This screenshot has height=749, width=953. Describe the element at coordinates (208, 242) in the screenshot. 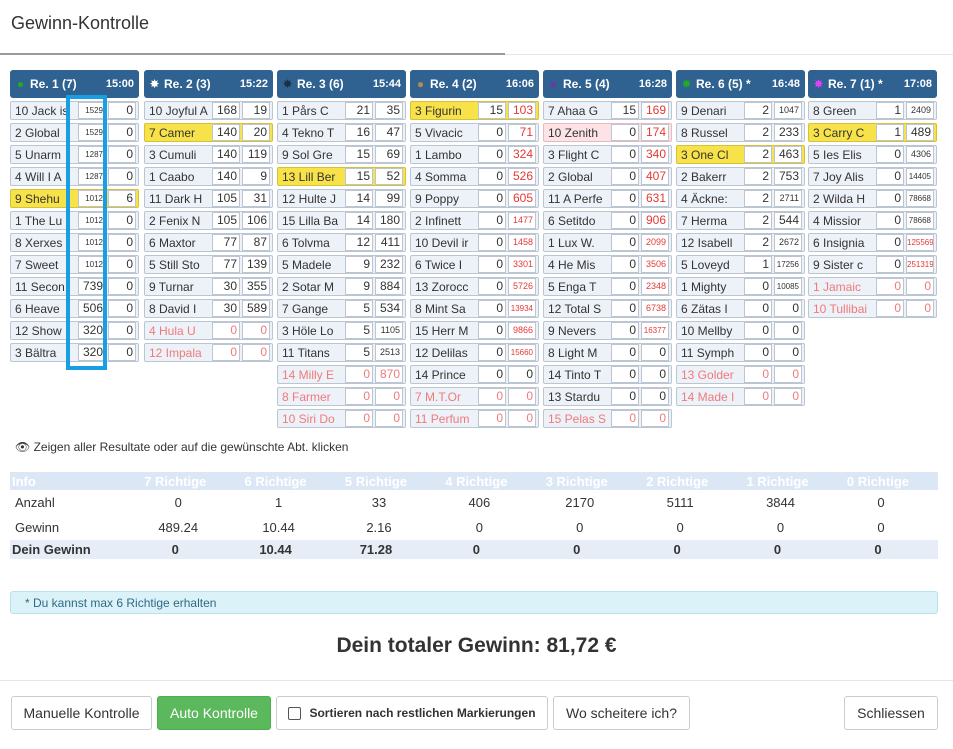

I see `horse-row: 6 Maxtor 77 87` at that location.